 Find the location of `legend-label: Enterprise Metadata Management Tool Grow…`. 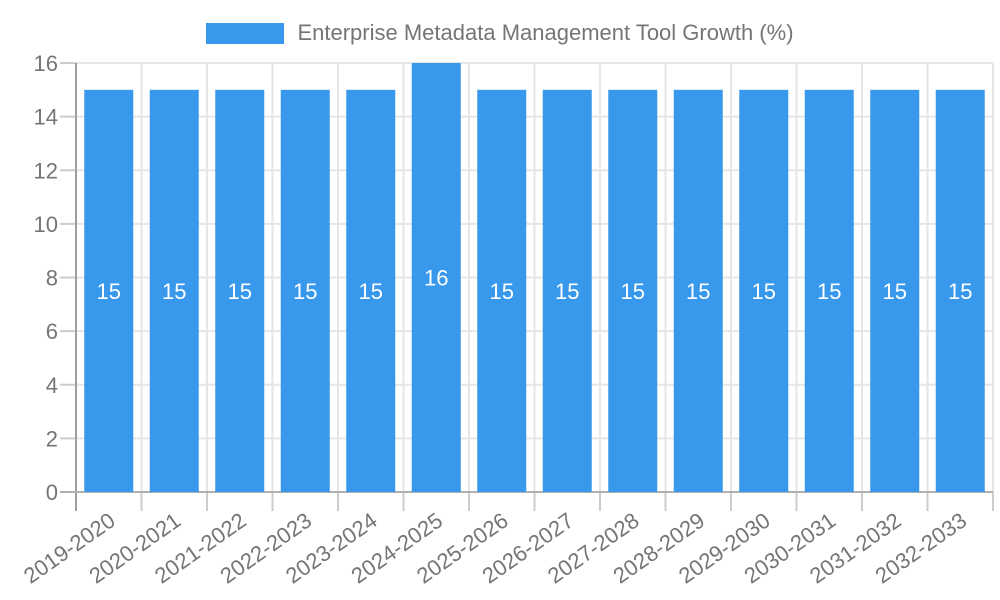

legend-label: Enterprise Metadata Management Tool Grow… is located at coordinates (545, 32).